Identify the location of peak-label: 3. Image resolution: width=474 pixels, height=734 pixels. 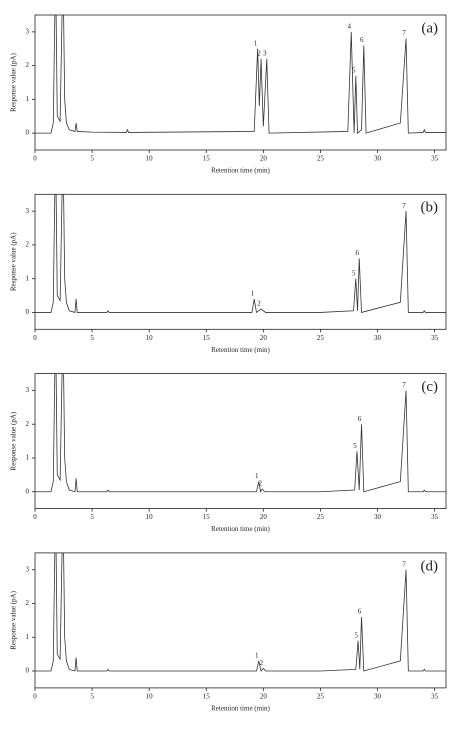
(265, 53).